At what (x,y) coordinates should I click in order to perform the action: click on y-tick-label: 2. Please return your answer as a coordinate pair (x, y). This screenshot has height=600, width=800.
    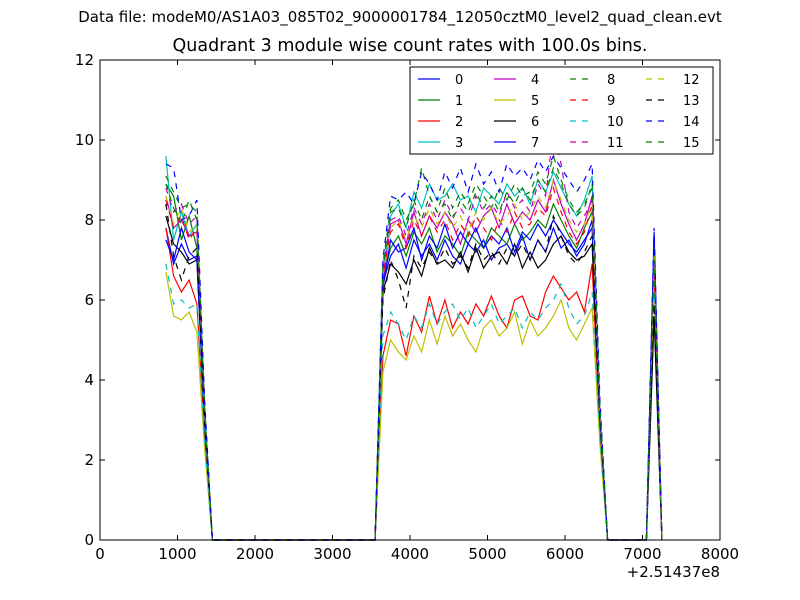
    Looking at the image, I should click on (89, 460).